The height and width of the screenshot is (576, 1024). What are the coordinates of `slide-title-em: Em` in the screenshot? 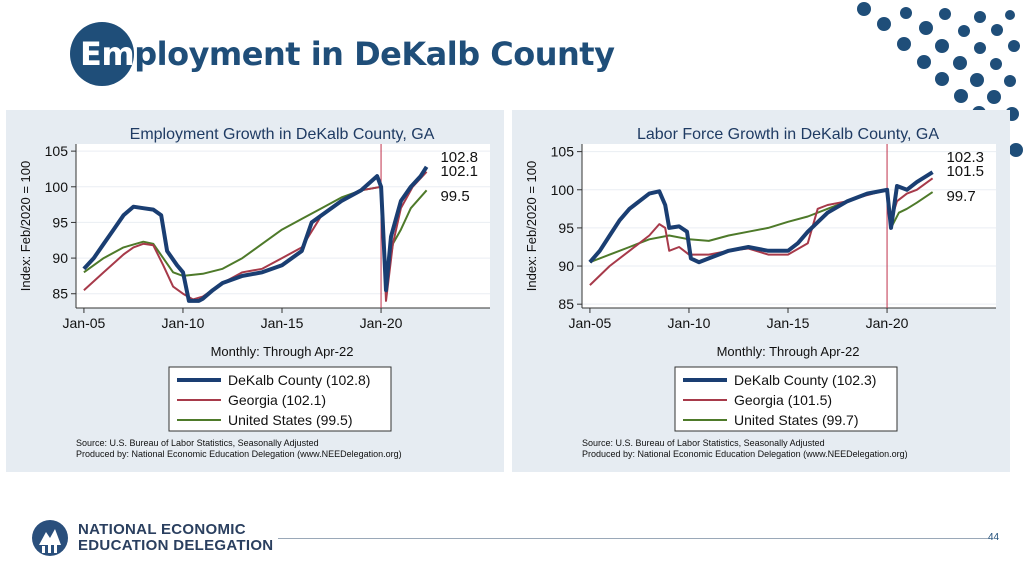 It's located at (107, 54).